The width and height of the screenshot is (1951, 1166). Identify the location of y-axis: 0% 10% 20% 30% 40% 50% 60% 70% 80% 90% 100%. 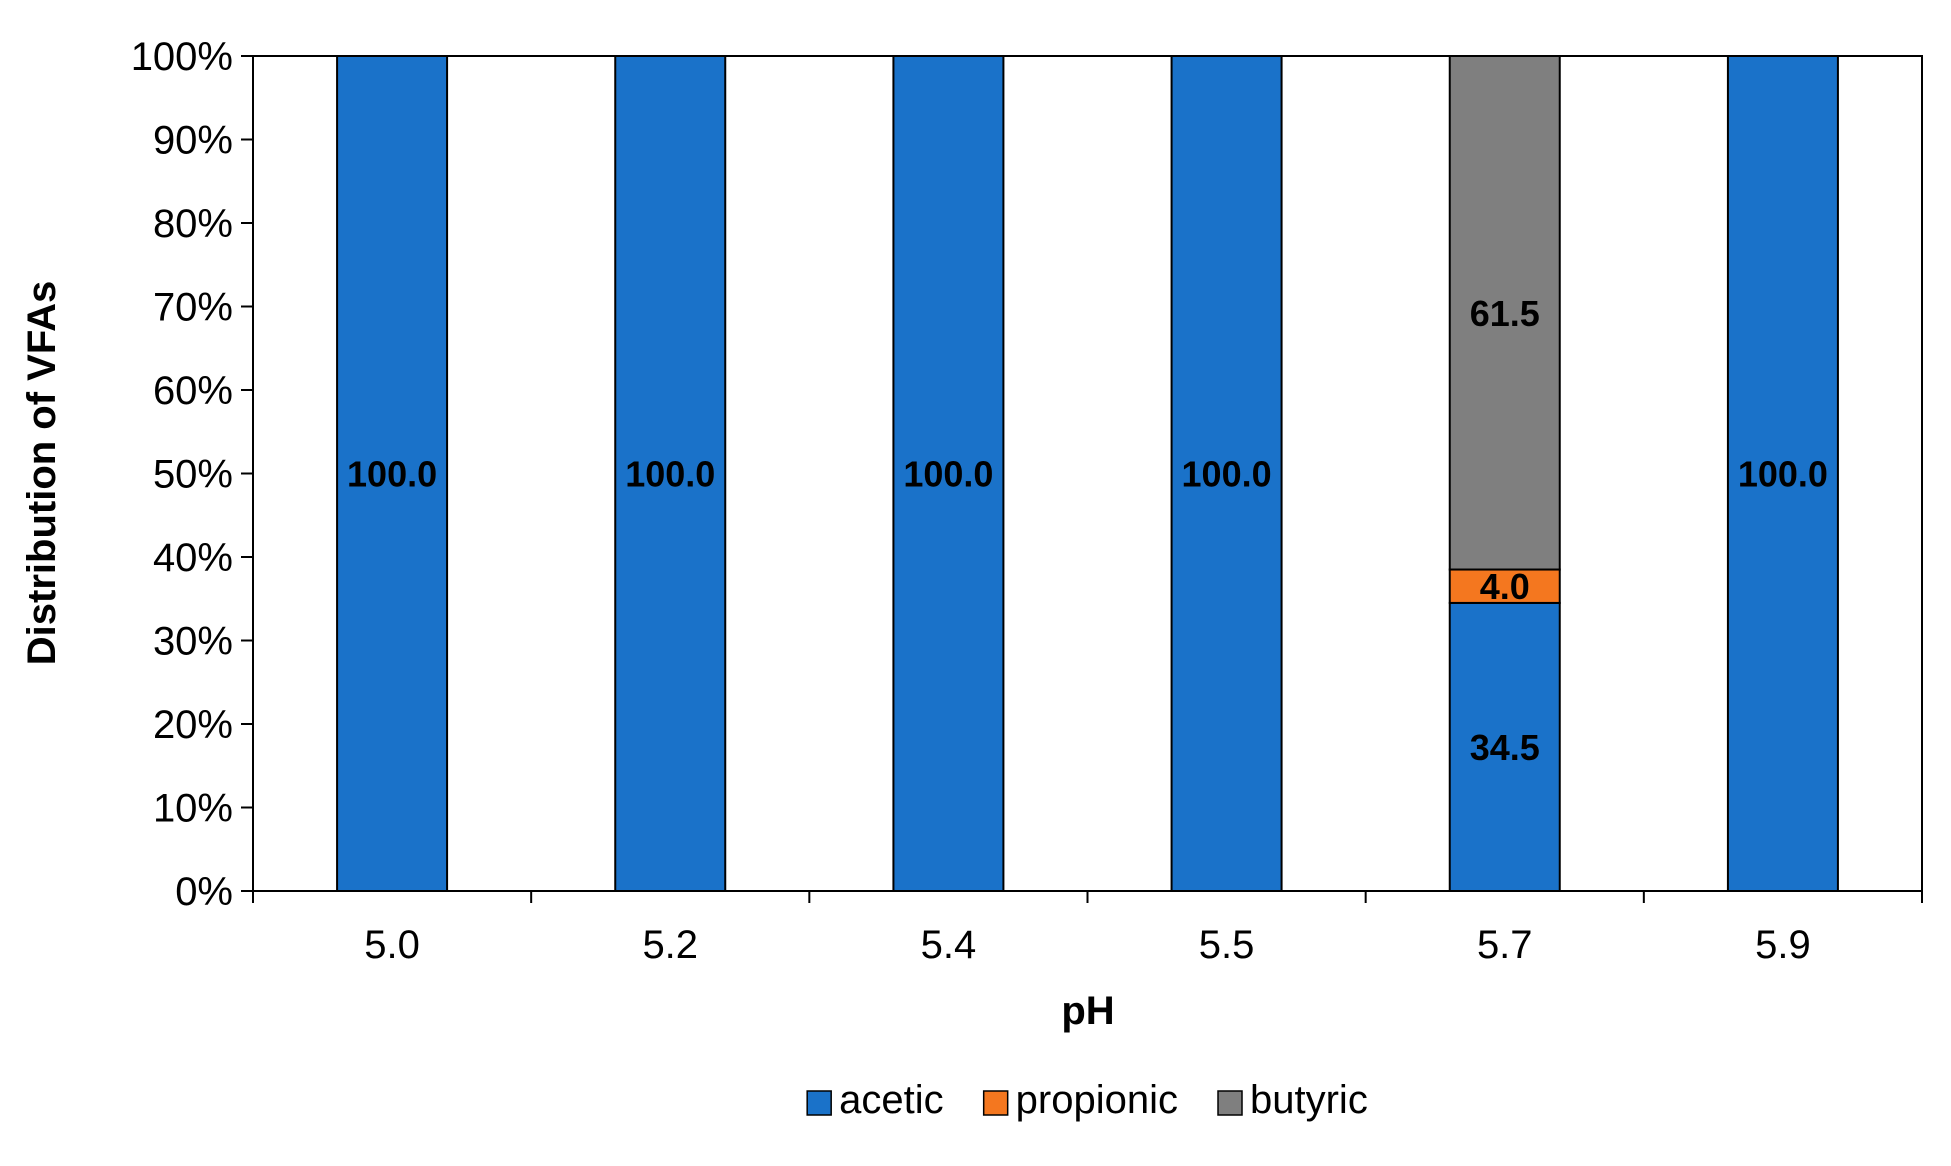
(192, 474).